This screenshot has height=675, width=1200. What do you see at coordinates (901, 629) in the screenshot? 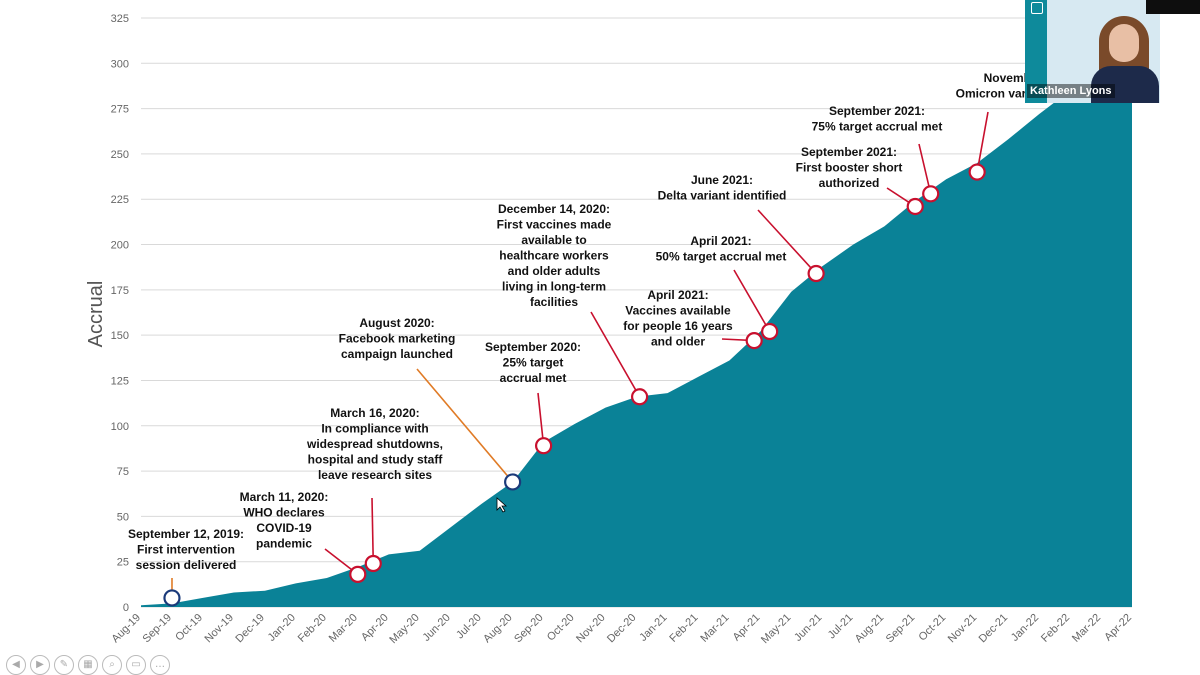
I see `x-tick-label: Sep-21` at bounding box center [901, 629].